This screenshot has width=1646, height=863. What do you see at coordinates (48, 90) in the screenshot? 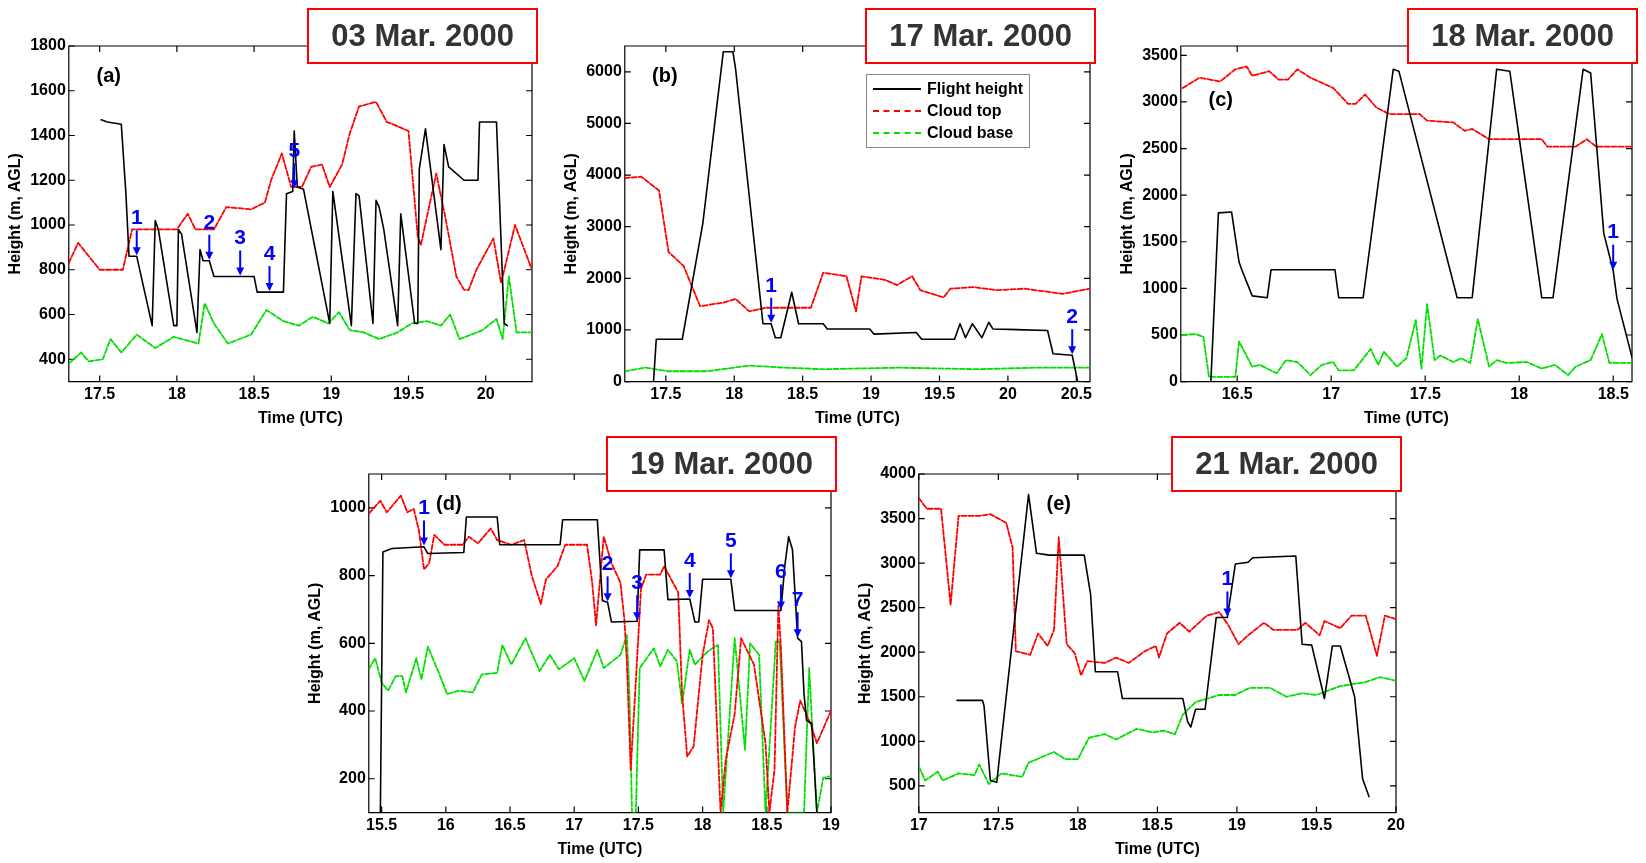
I see `y-tick-label: 1600` at bounding box center [48, 90].